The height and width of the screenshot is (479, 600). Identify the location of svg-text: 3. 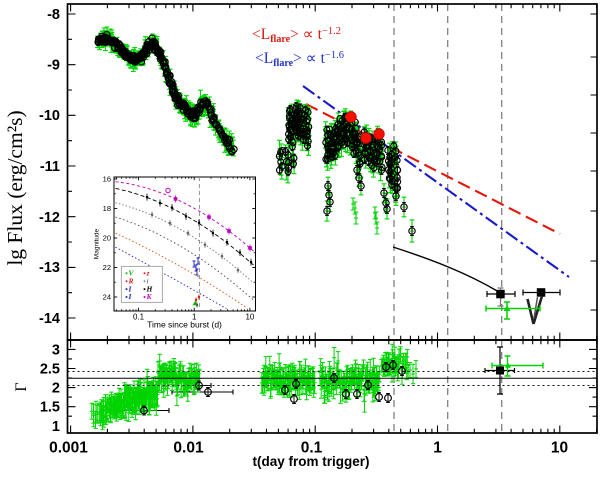
(56, 350).